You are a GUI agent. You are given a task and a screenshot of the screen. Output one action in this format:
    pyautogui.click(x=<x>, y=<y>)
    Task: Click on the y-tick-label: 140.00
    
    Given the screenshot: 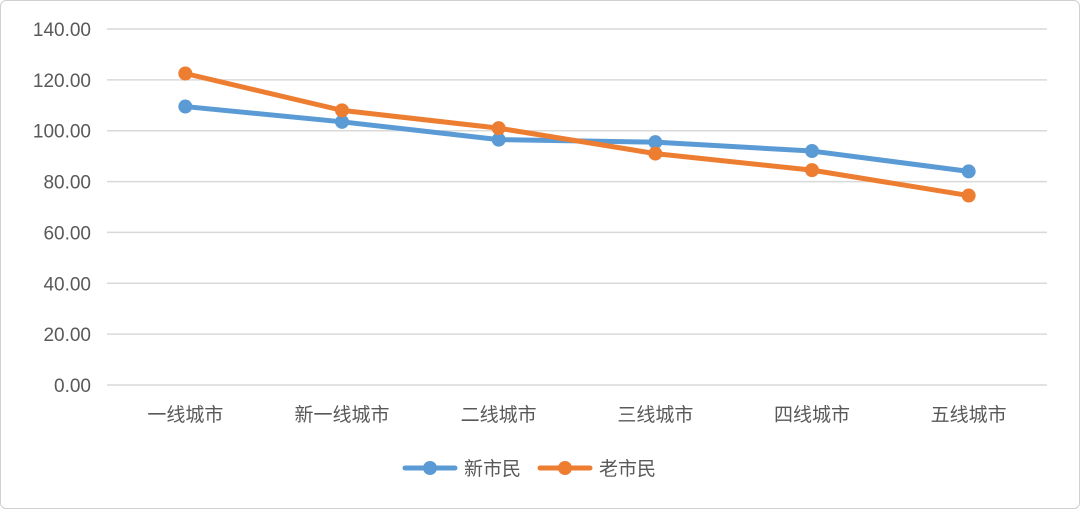 What is the action you would take?
    pyautogui.click(x=62, y=30)
    